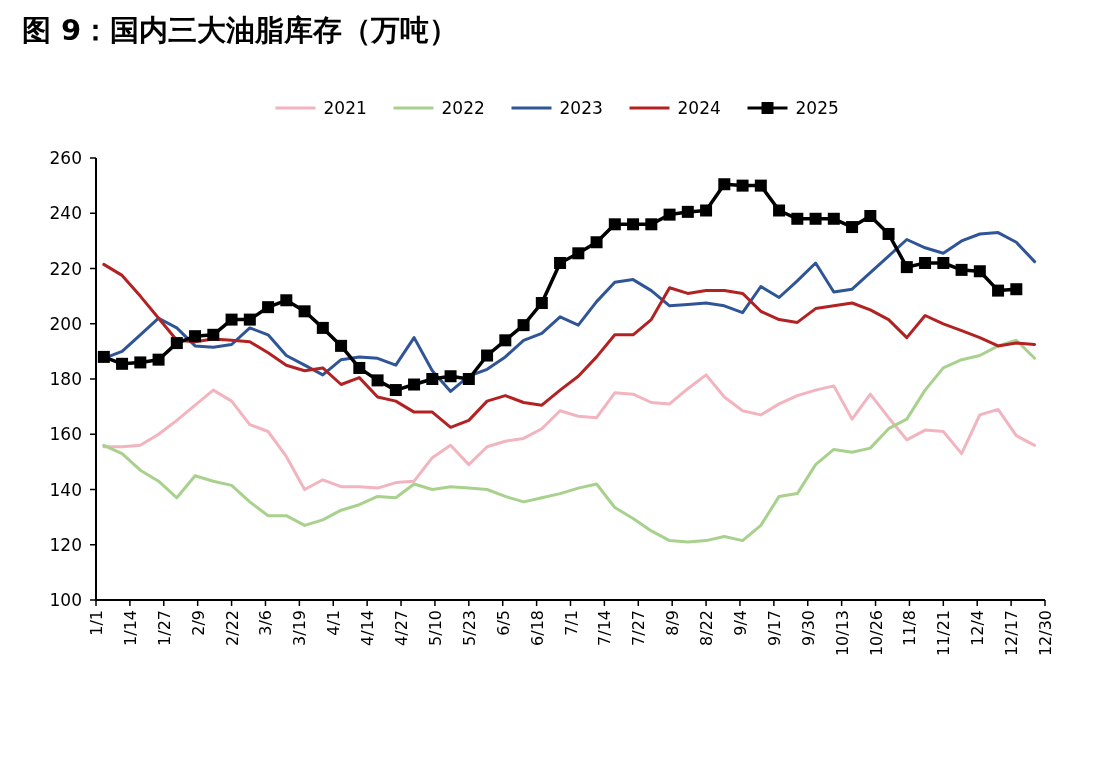 The height and width of the screenshot is (773, 1119). Describe the element at coordinates (368, 628) in the screenshot. I see `x-tick-label: 4/14` at that location.